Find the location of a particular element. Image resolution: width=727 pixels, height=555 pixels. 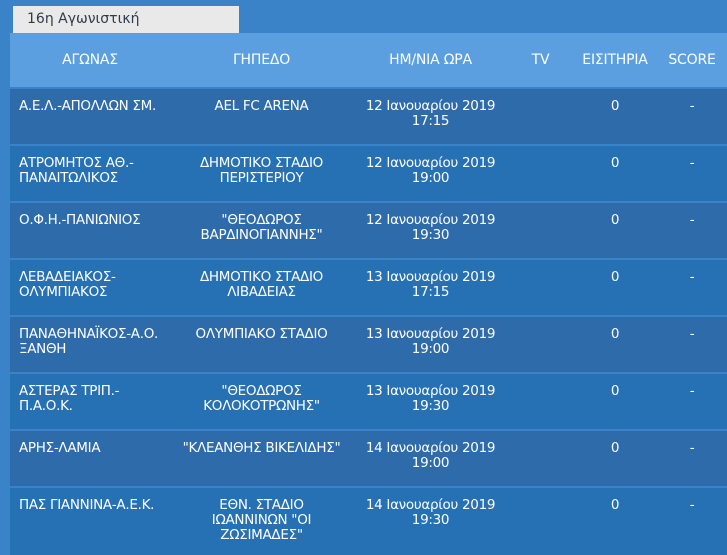

match-date: 14 Ιανουαρίου 2019 is located at coordinates (430, 505).